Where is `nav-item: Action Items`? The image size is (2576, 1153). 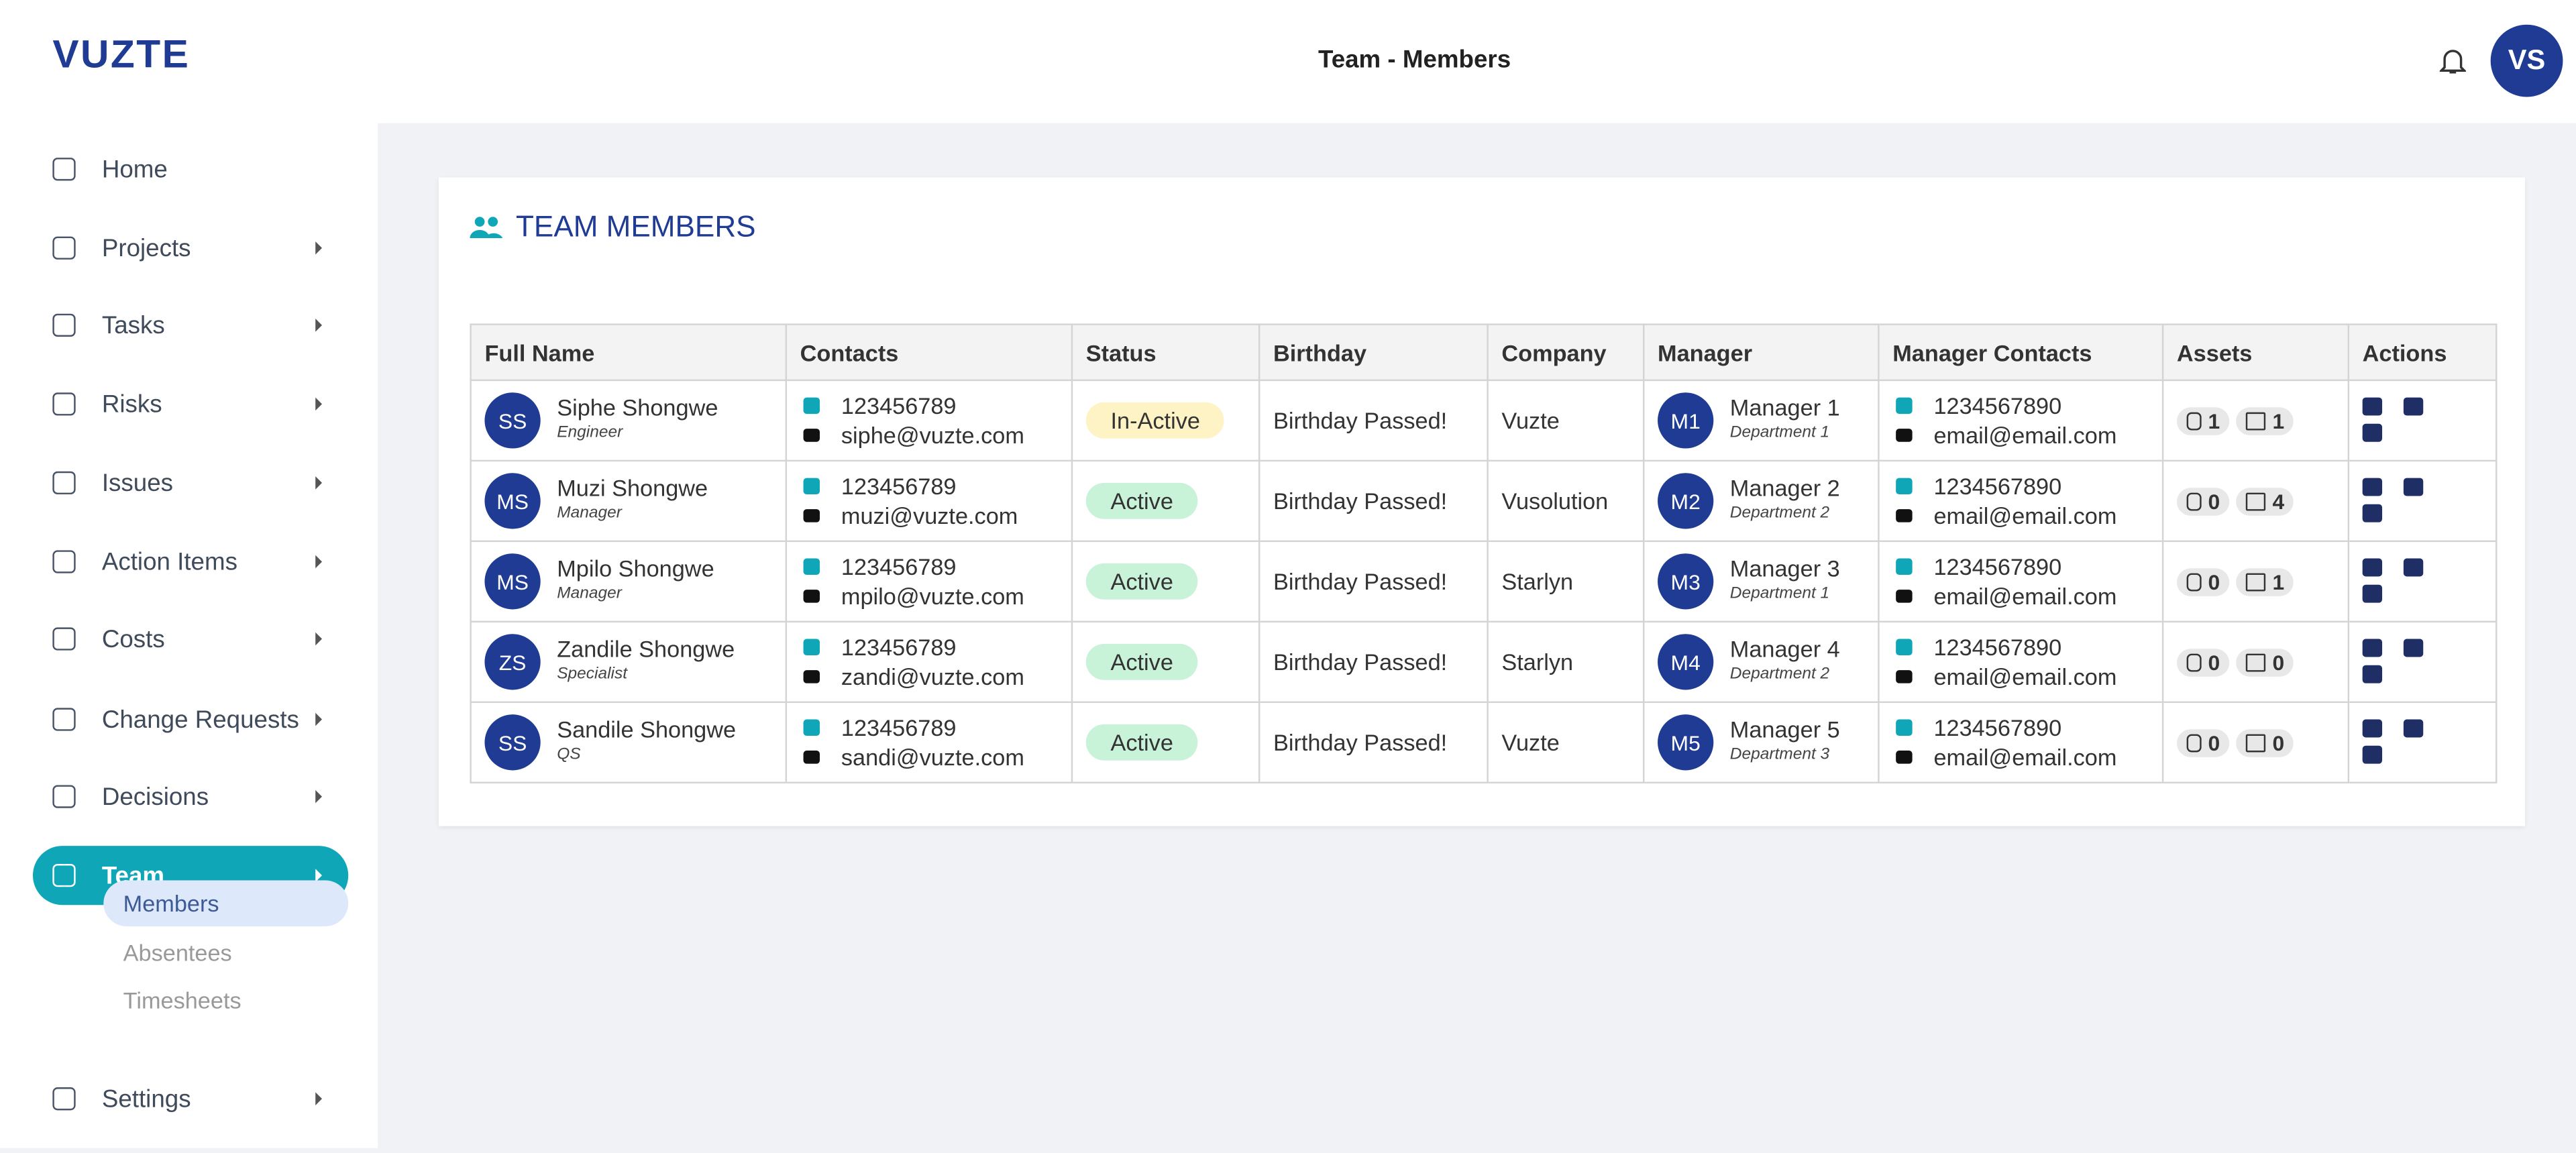 nav-item: Action Items is located at coordinates (190, 561).